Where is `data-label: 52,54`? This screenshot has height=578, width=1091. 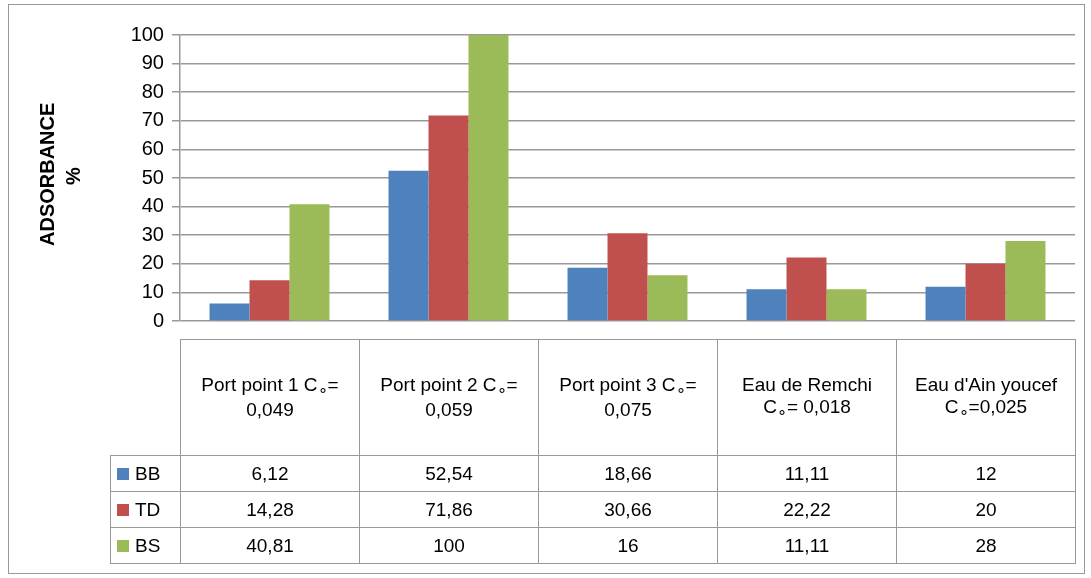
data-label: 52,54 is located at coordinates (449, 473).